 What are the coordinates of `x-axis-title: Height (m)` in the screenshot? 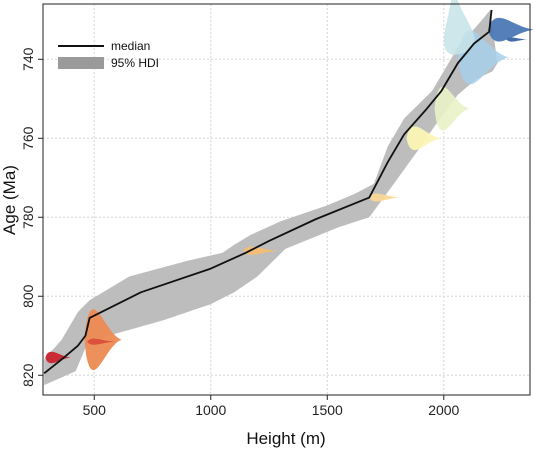 It's located at (285, 438).